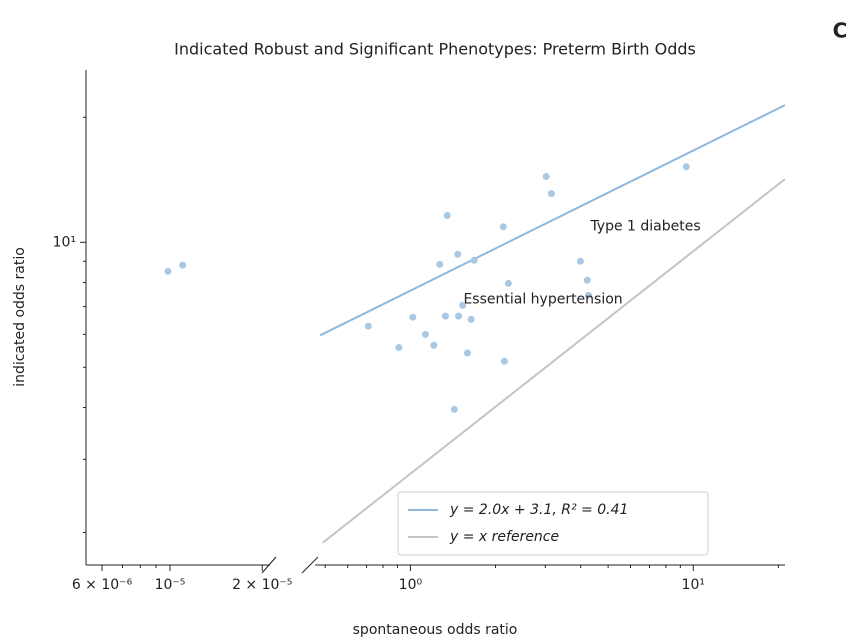 This screenshot has height=641, width=861. I want to click on x-tick-label: 10⁻⁵, so click(170, 585).